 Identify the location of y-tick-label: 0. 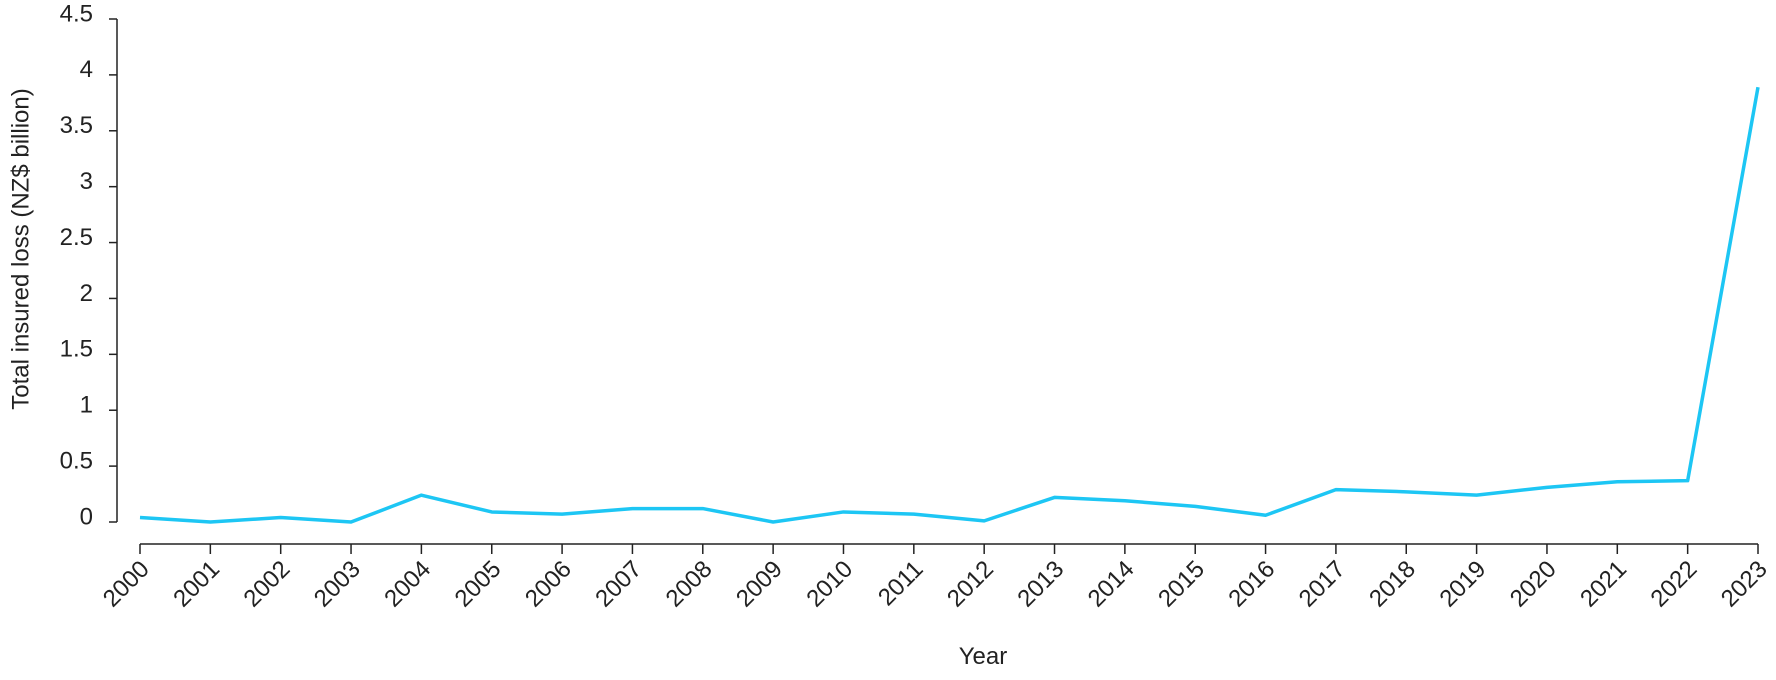
(86, 516).